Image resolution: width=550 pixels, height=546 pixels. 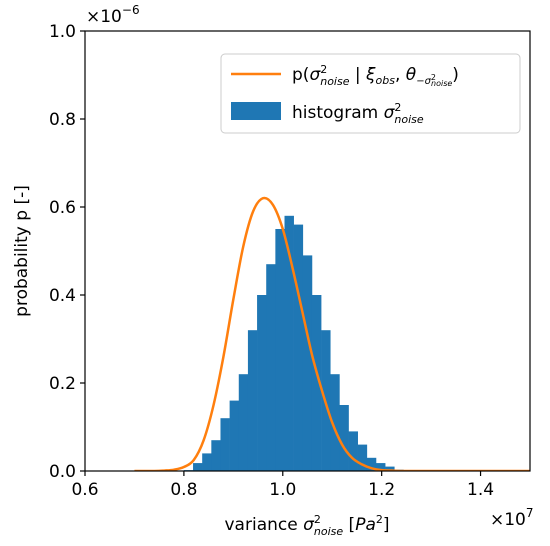 I want to click on legend-box, so click(x=370, y=93).